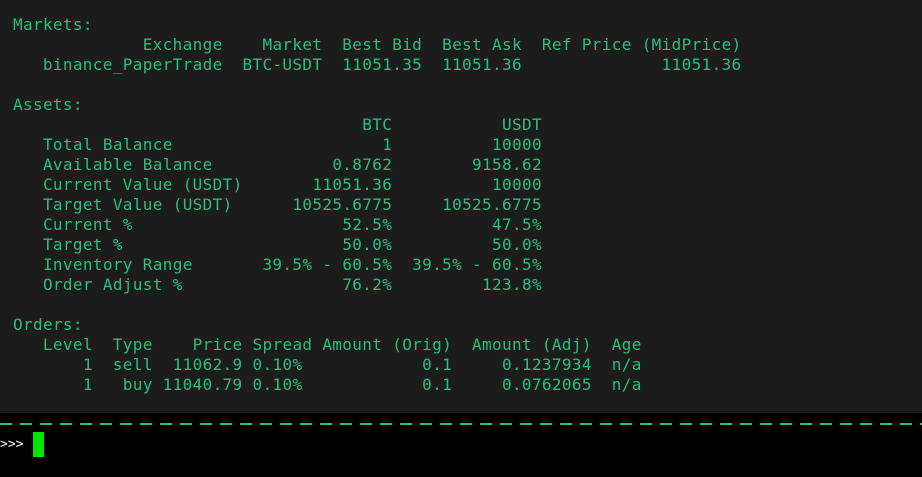 This screenshot has width=922, height=477. What do you see at coordinates (467, 365) in the screenshot?
I see `order-row-sell: 1 sell 11062.9 0.10% 0.1 0.1237934 n/a` at bounding box center [467, 365].